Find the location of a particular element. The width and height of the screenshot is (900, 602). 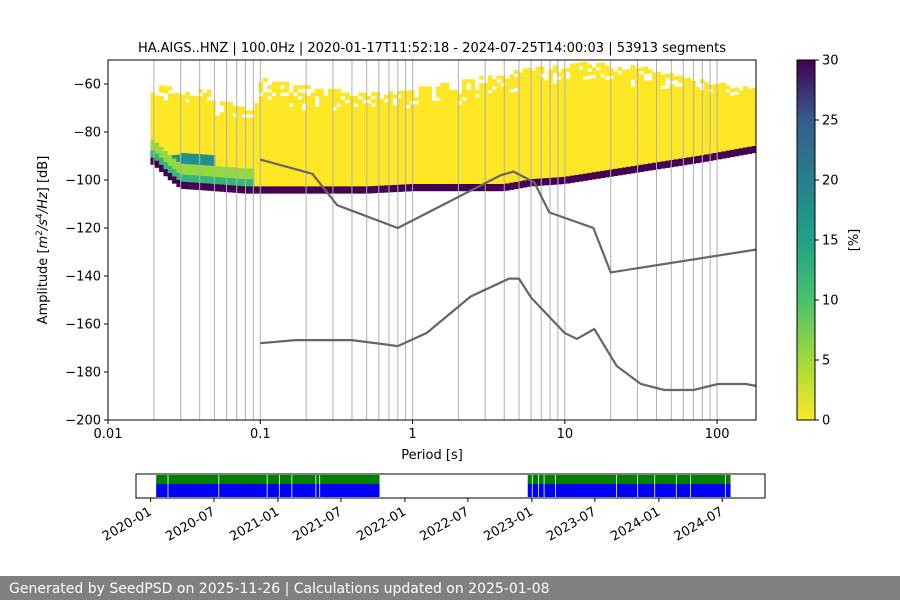

processed-data-bar is located at coordinates (268, 479).